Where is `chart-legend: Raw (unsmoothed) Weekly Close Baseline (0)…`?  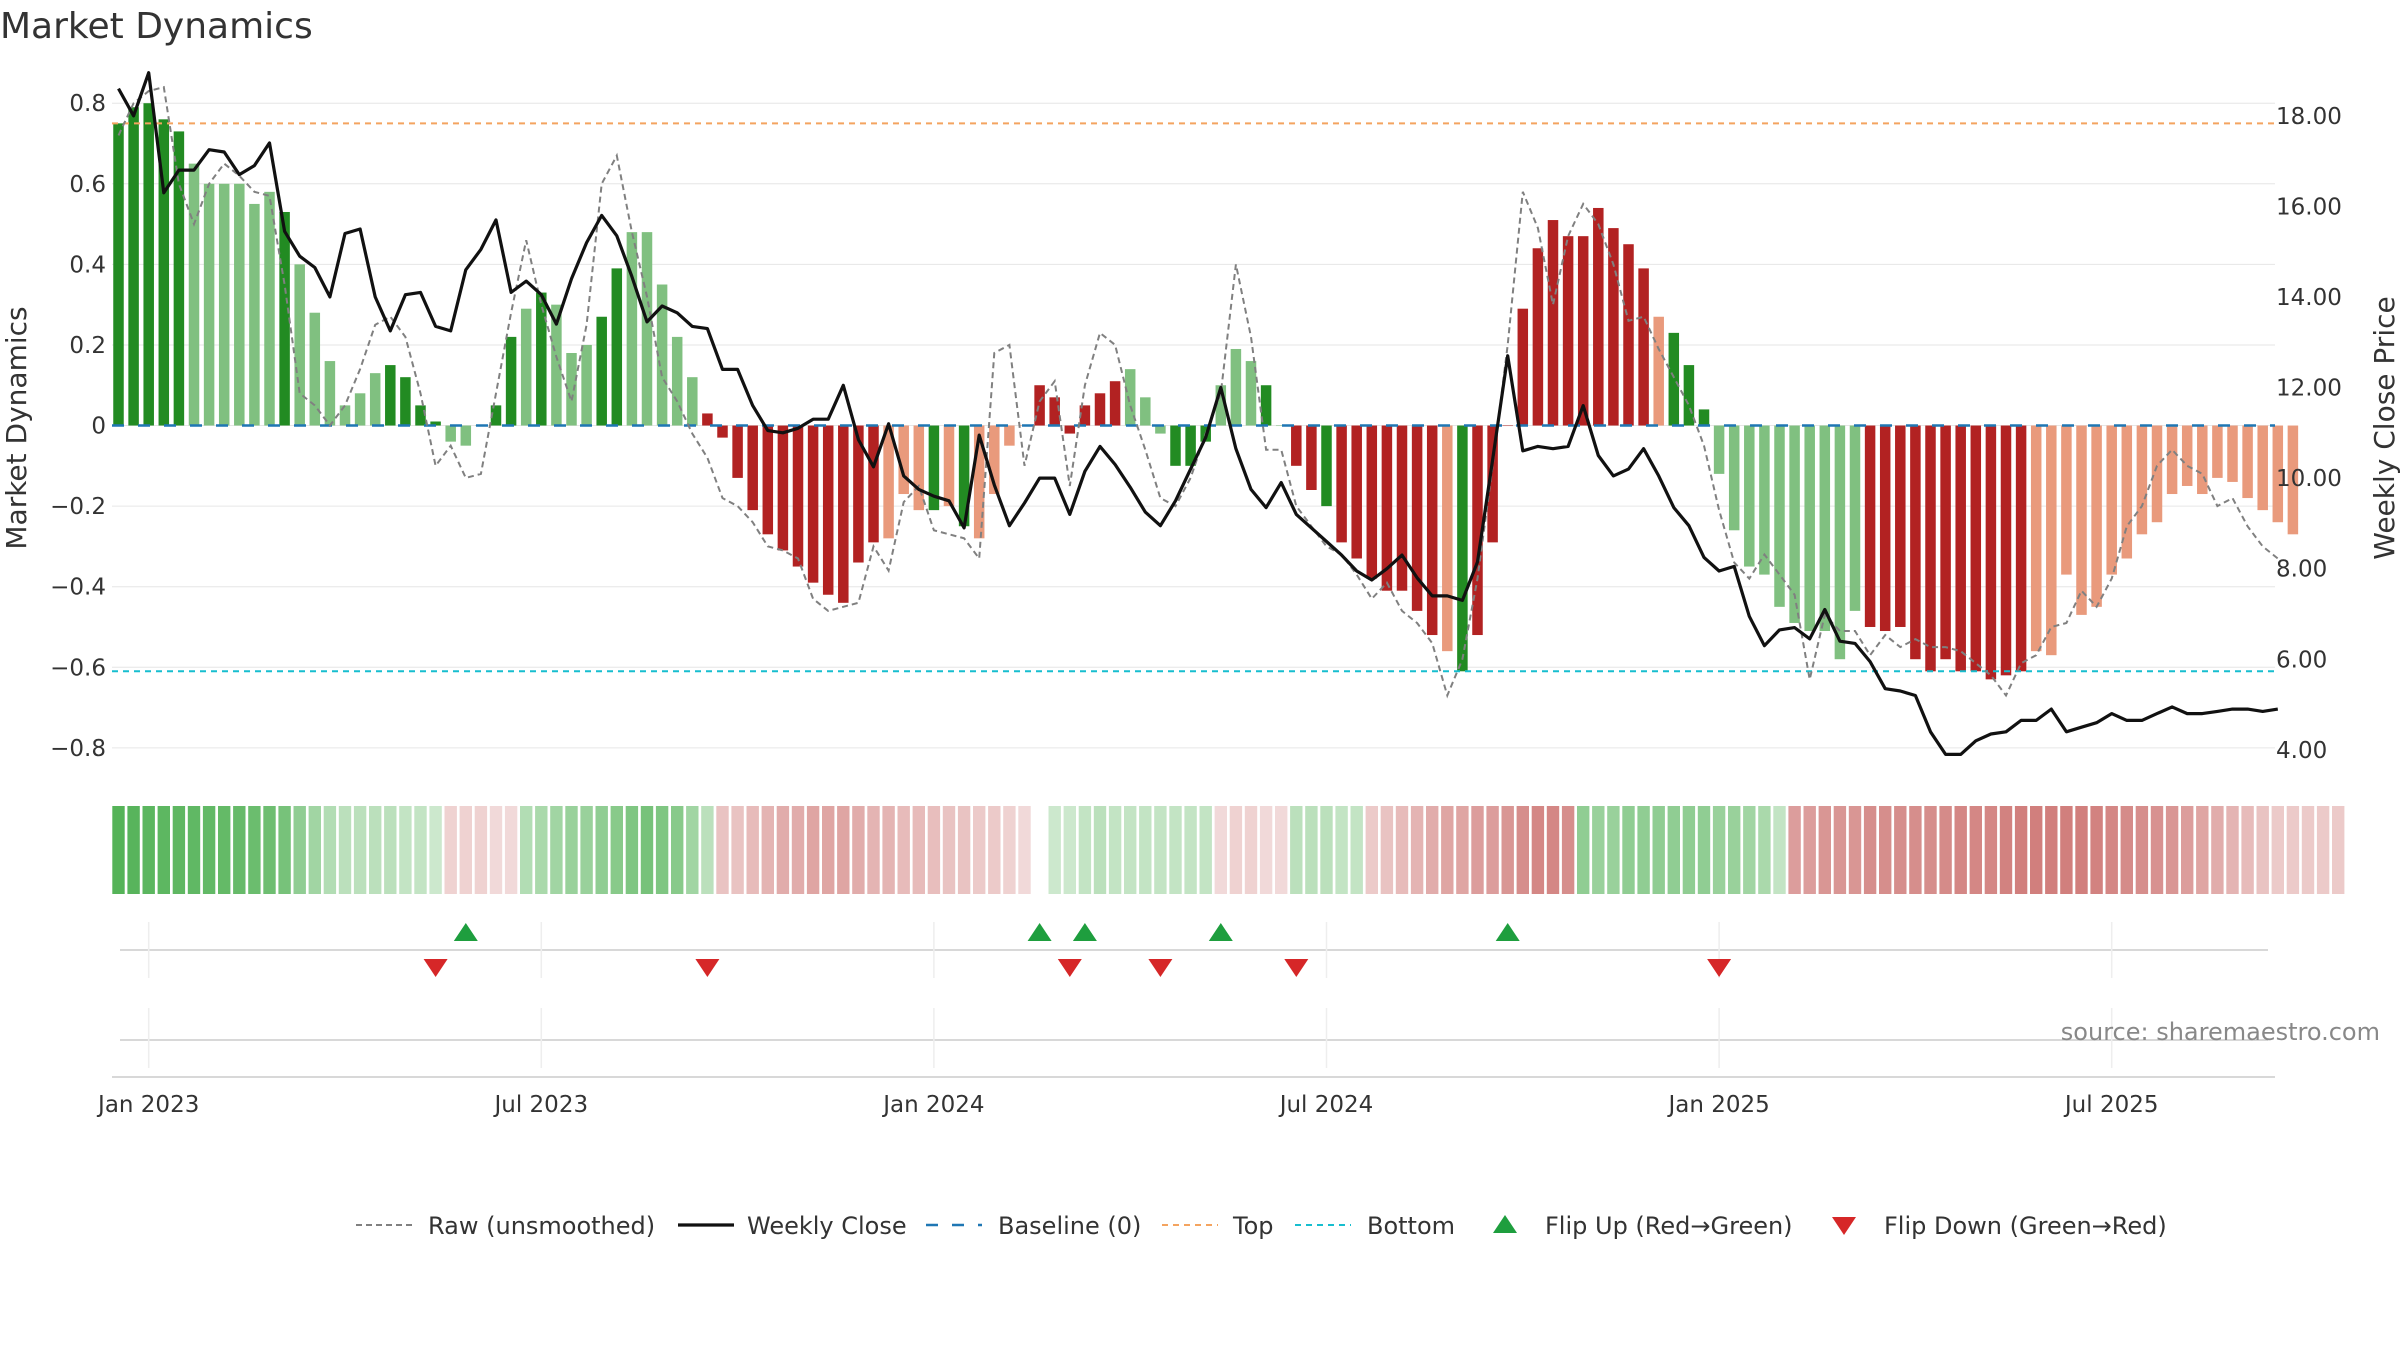 chart-legend: Raw (unsmoothed) Weekly Close Baseline (0)… is located at coordinates (1261, 1226).